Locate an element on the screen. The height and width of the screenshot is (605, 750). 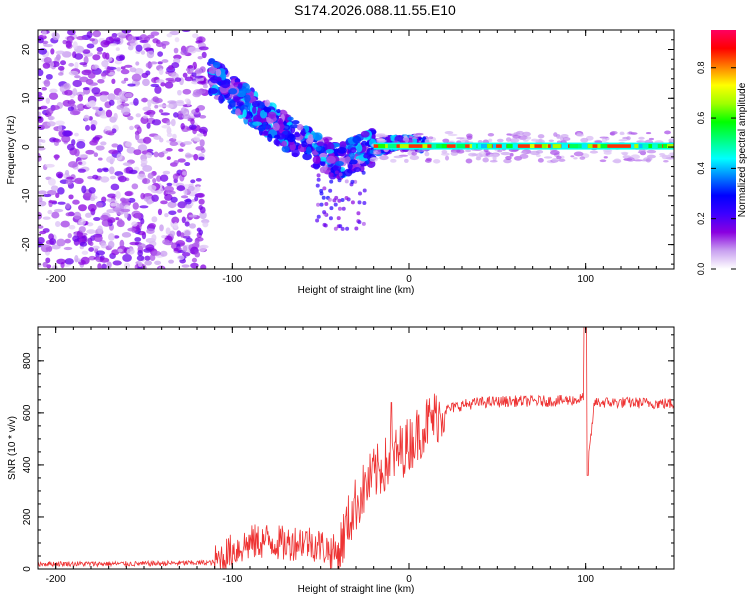
colorbar-tick-label: 0.8 is located at coordinates (701, 67).